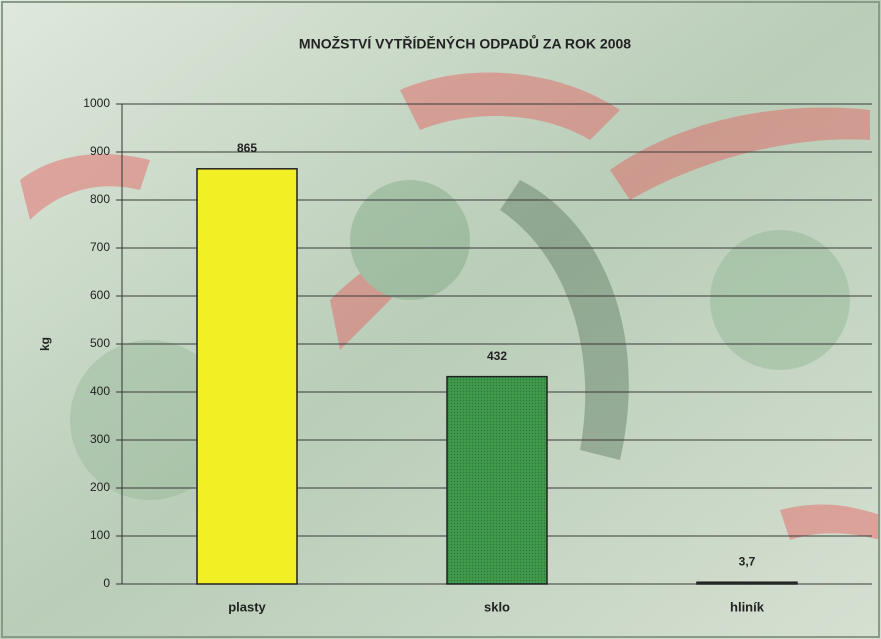  Describe the element at coordinates (100, 439) in the screenshot. I see `y-tick-label: 300` at that location.